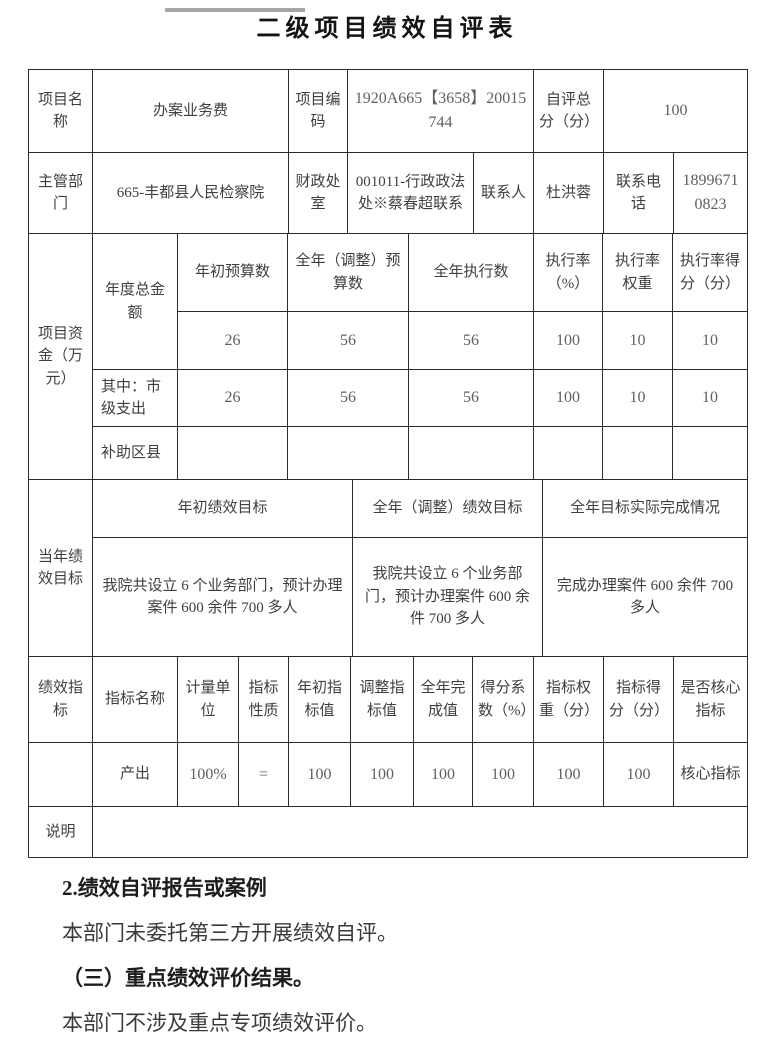 This screenshot has height=1038, width=774. Describe the element at coordinates (319, 699) in the screenshot. I see `indicators-header-cell: 年初指标值` at that location.